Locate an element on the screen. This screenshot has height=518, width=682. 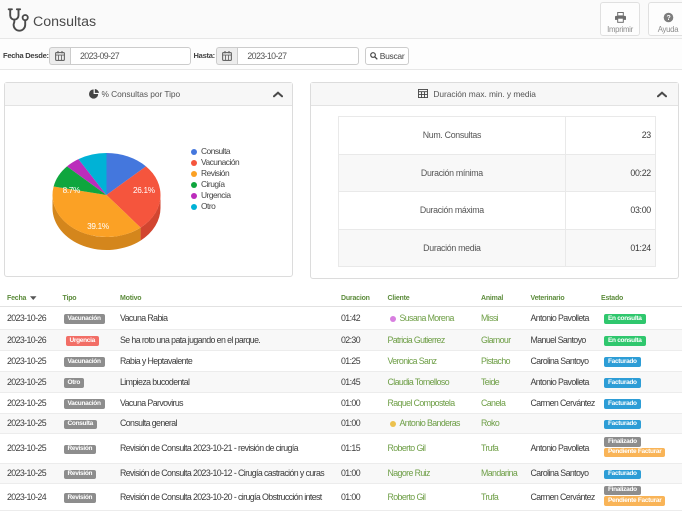
svg-text: 8.7% is located at coordinates (71, 190).